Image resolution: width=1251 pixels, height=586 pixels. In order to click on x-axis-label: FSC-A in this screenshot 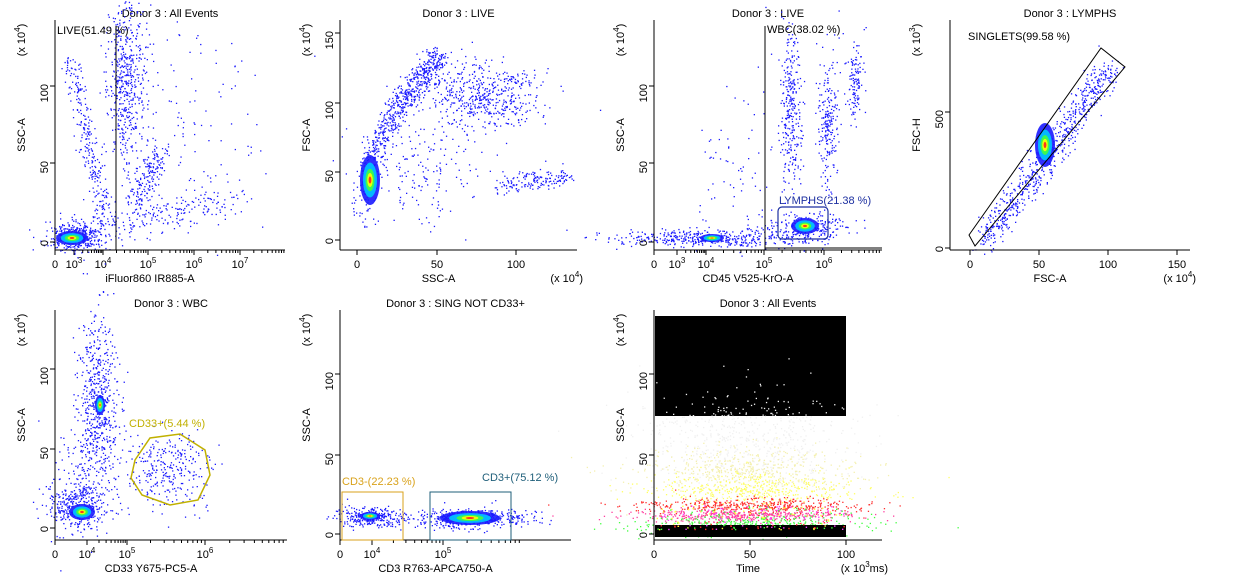, I will do `click(1051, 279)`.